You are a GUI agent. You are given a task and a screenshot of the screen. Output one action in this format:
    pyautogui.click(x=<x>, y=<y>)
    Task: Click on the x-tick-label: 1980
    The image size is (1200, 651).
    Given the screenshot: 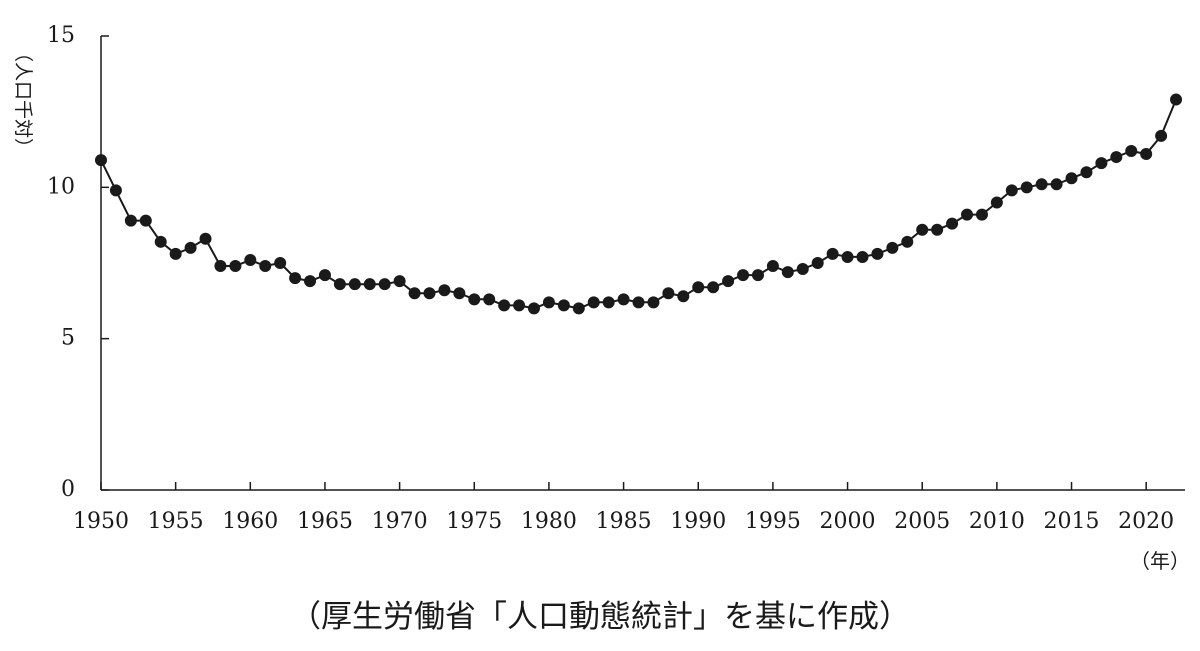 What is the action you would take?
    pyautogui.click(x=549, y=521)
    